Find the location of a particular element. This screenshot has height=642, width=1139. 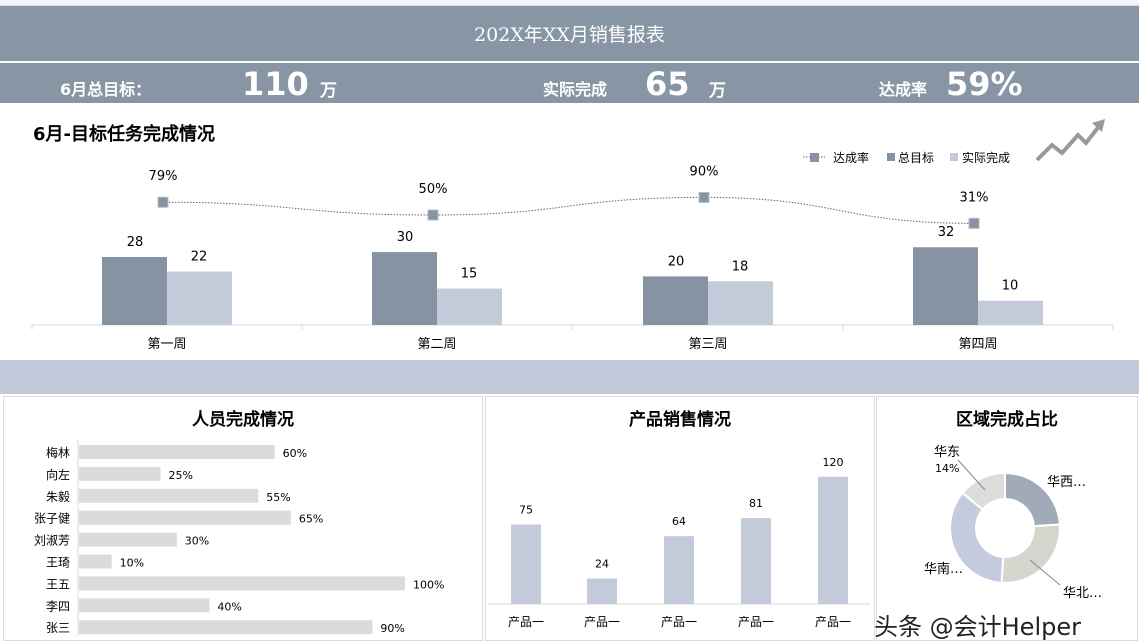

product-title: 产品销售情况 is located at coordinates (680, 420).